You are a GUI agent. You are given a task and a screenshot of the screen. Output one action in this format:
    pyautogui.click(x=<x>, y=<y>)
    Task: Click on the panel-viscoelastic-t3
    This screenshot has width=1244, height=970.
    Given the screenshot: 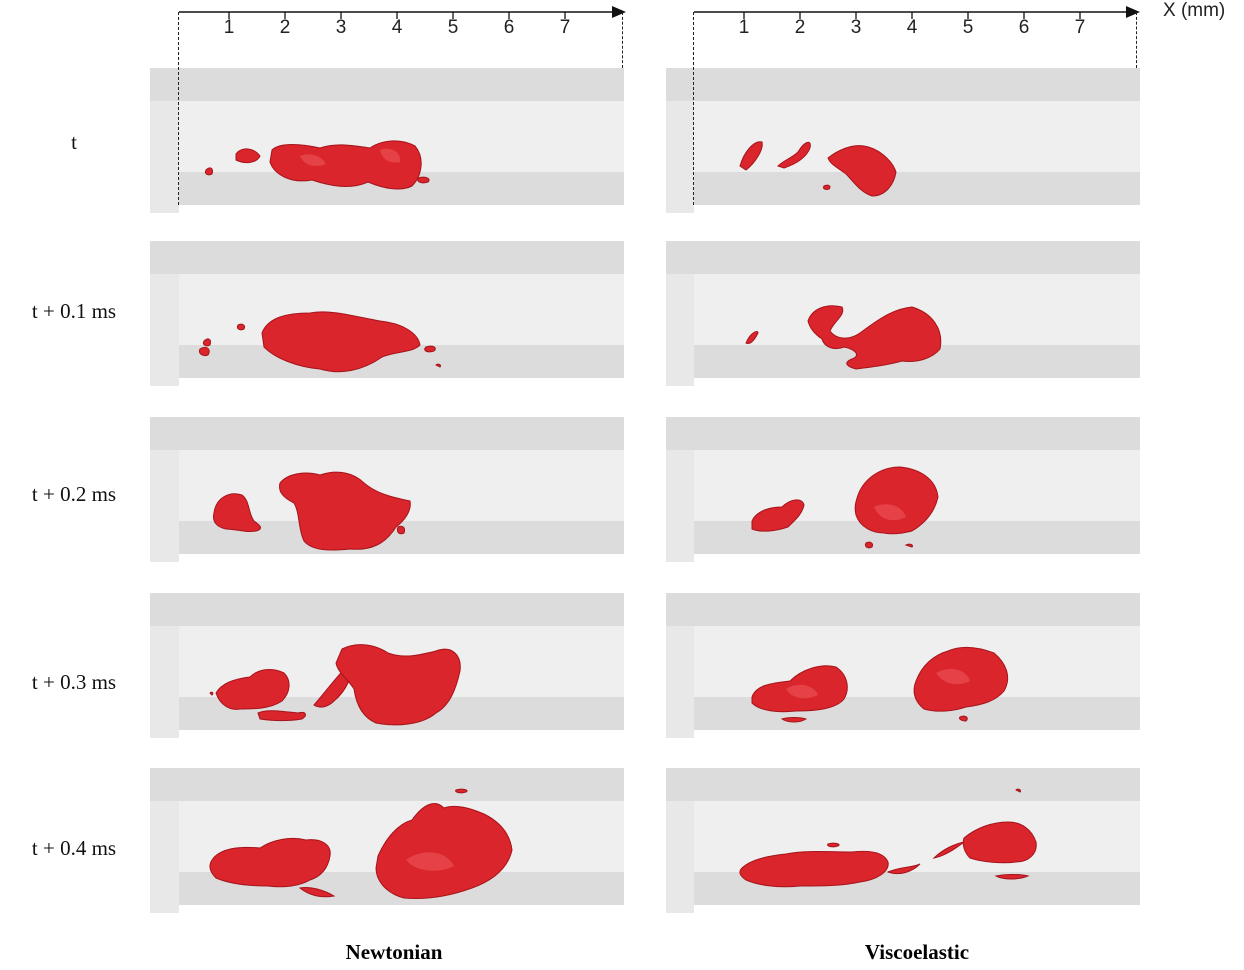 What is the action you would take?
    pyautogui.click(x=903, y=666)
    